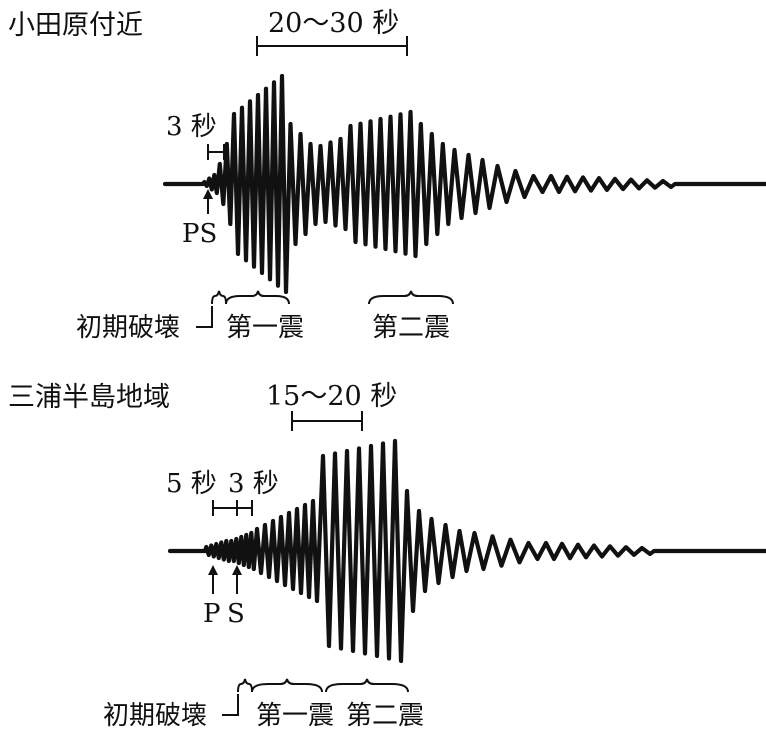  Describe the element at coordinates (75, 25) in the screenshot. I see `panel-title: 小田原付近` at that location.